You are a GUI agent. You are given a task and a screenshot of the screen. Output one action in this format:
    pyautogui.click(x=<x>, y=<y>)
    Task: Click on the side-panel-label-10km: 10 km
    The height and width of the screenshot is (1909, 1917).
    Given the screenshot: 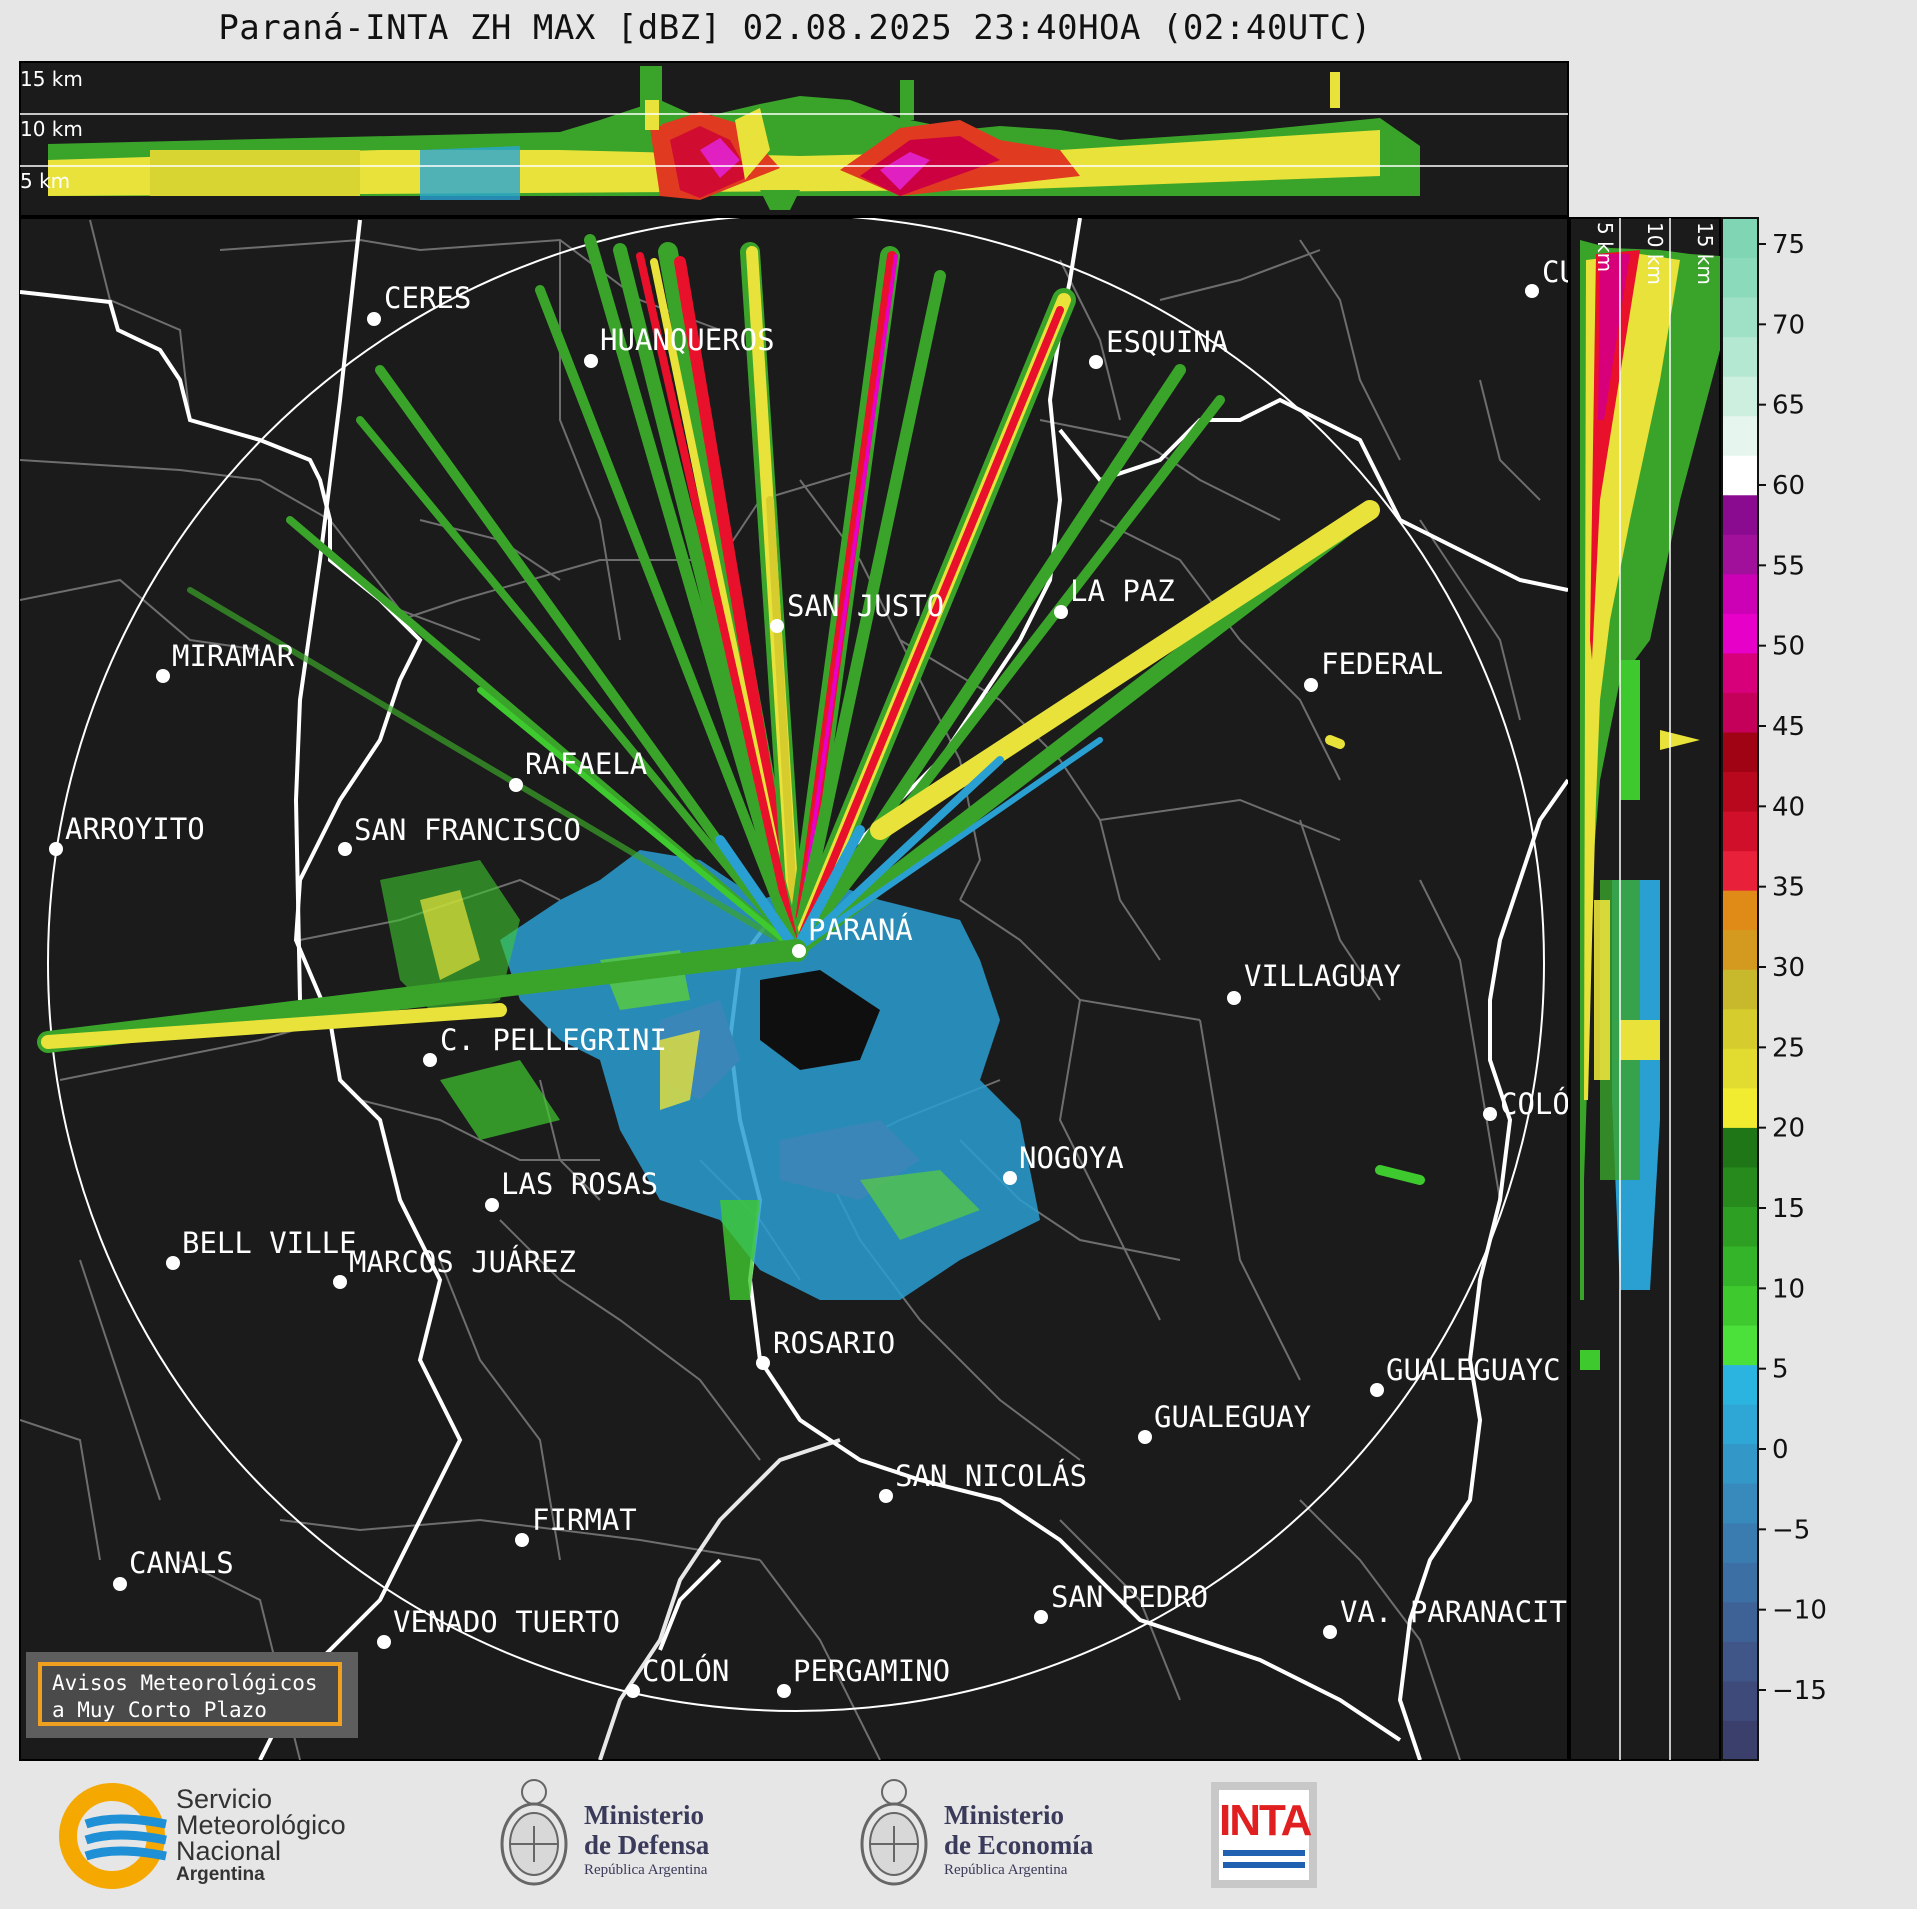 What is the action you would take?
    pyautogui.click(x=1655, y=253)
    